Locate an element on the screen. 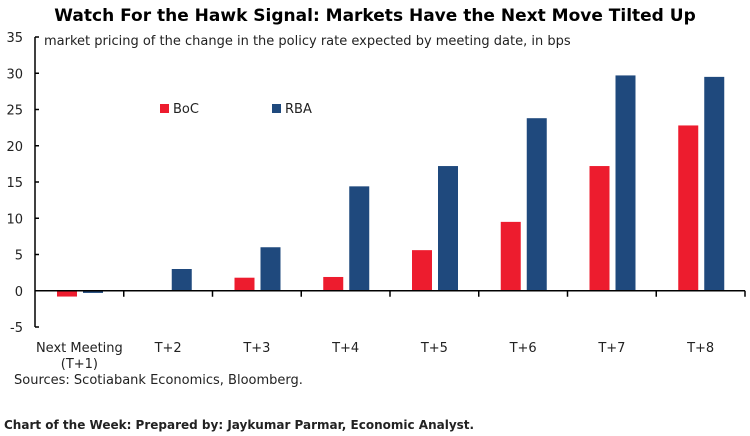  x-tick-label: T+6 is located at coordinates (523, 348).